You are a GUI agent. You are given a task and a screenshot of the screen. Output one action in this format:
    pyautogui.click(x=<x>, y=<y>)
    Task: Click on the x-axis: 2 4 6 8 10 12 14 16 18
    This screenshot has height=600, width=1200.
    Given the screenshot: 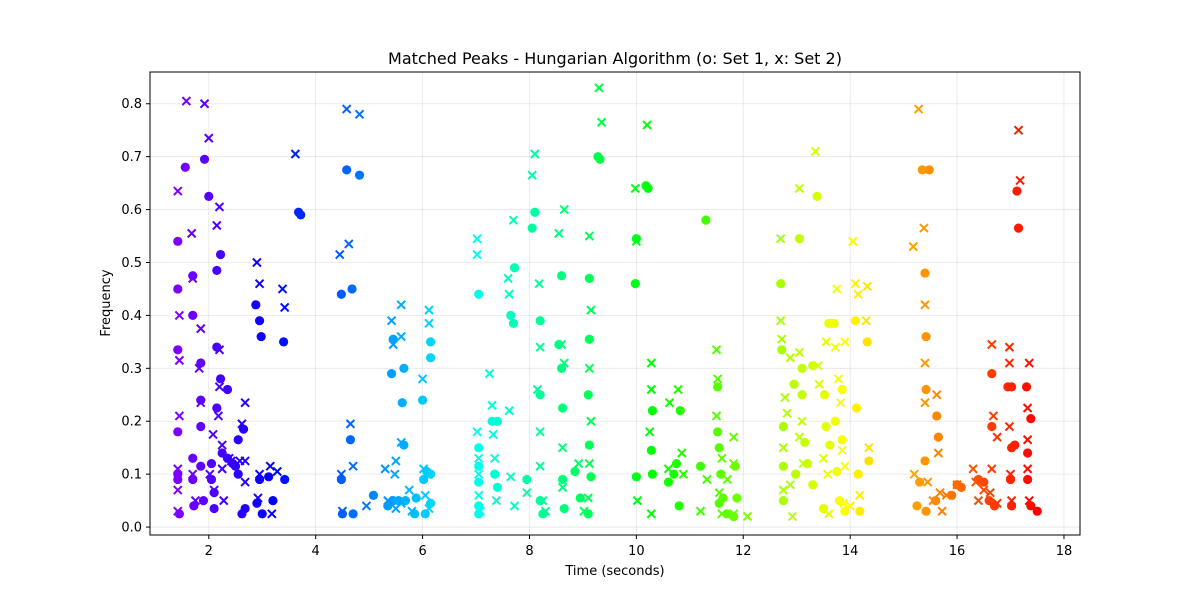 What is the action you would take?
    pyautogui.click(x=639, y=547)
    